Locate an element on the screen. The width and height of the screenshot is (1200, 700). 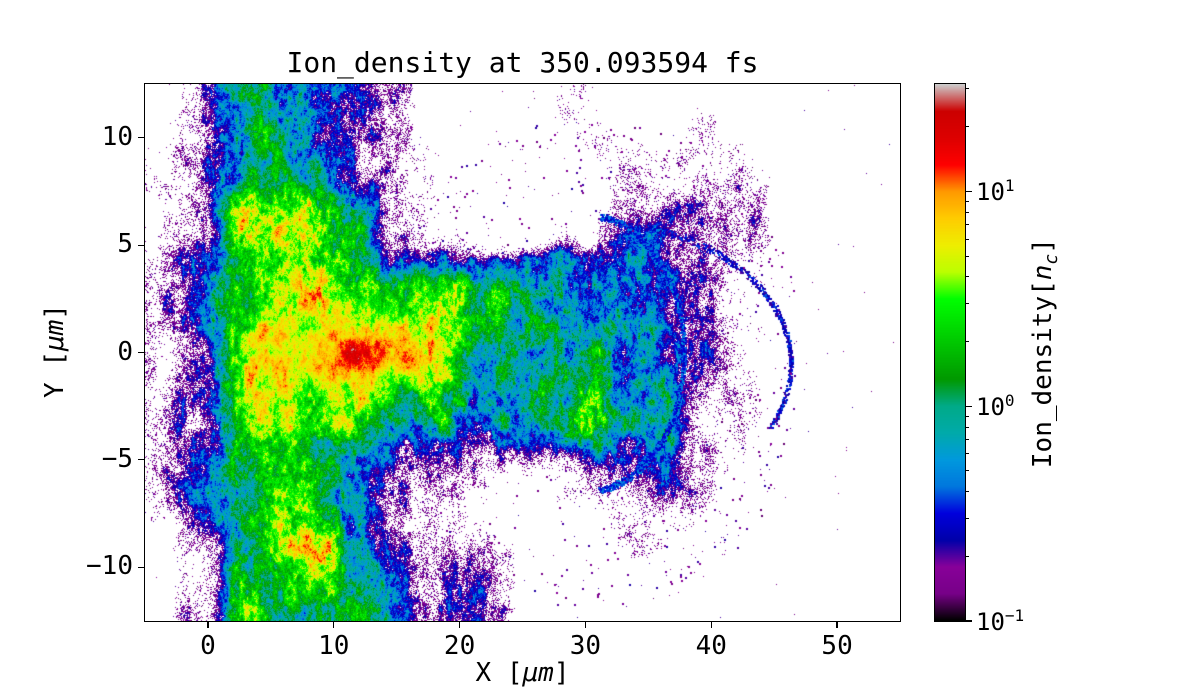
x-tick-label: 40 is located at coordinates (711, 646).